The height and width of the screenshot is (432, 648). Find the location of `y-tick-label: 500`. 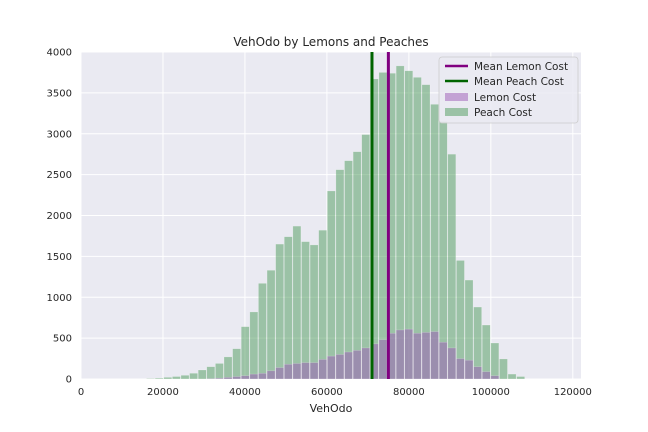

y-tick-label: 500 is located at coordinates (62, 339).